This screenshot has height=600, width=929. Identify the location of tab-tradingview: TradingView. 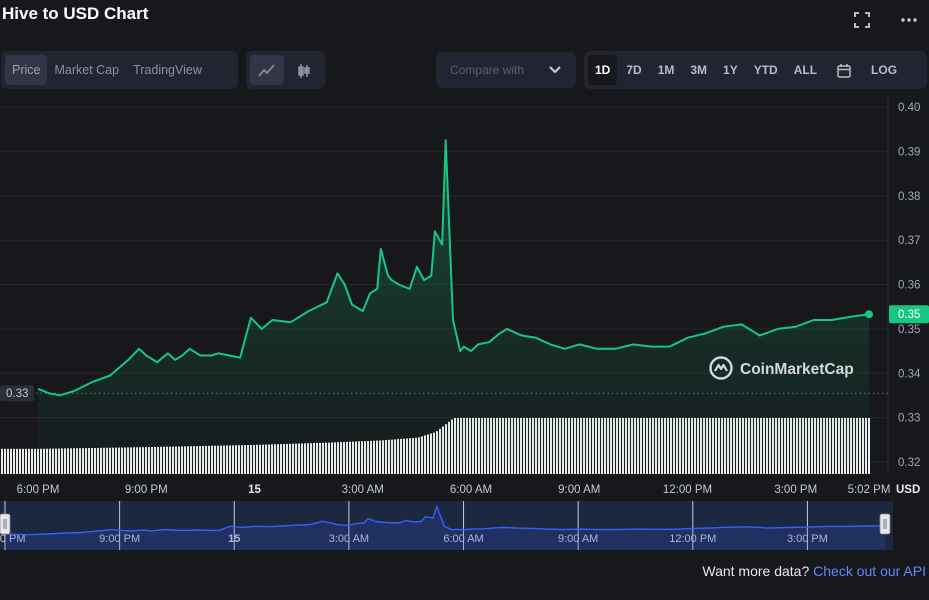
(167, 70).